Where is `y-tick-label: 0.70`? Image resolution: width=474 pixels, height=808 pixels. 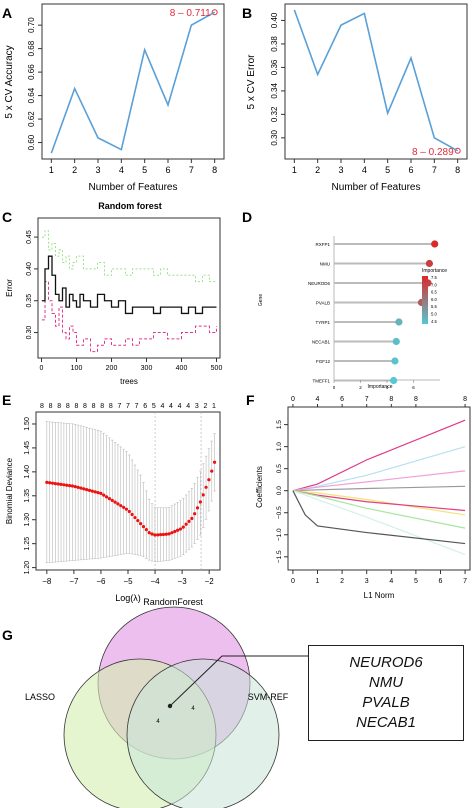
y-tick-label: 0.70 is located at coordinates (31, 25).